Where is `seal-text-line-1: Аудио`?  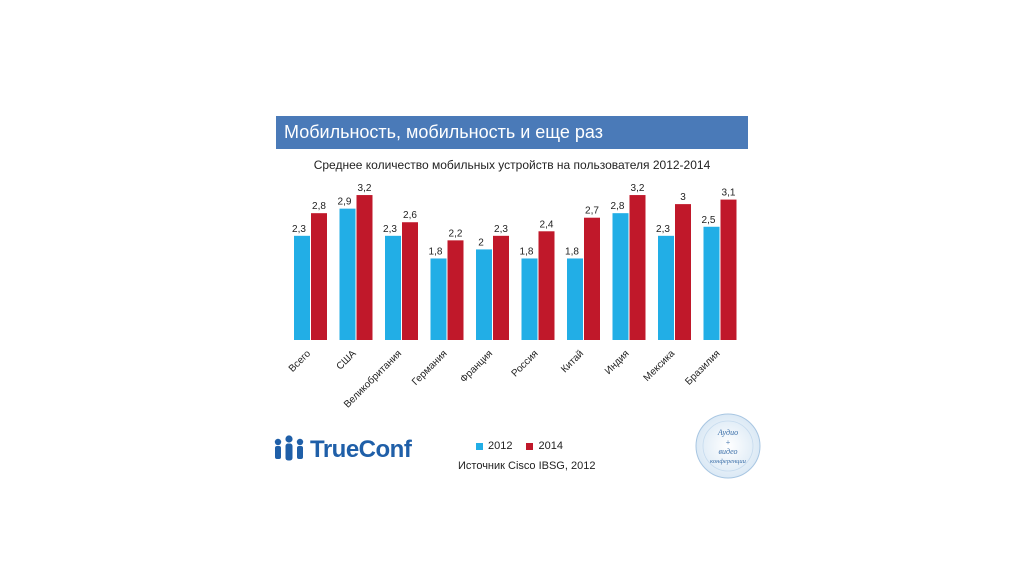 seal-text-line-1: Аудио is located at coordinates (727, 432).